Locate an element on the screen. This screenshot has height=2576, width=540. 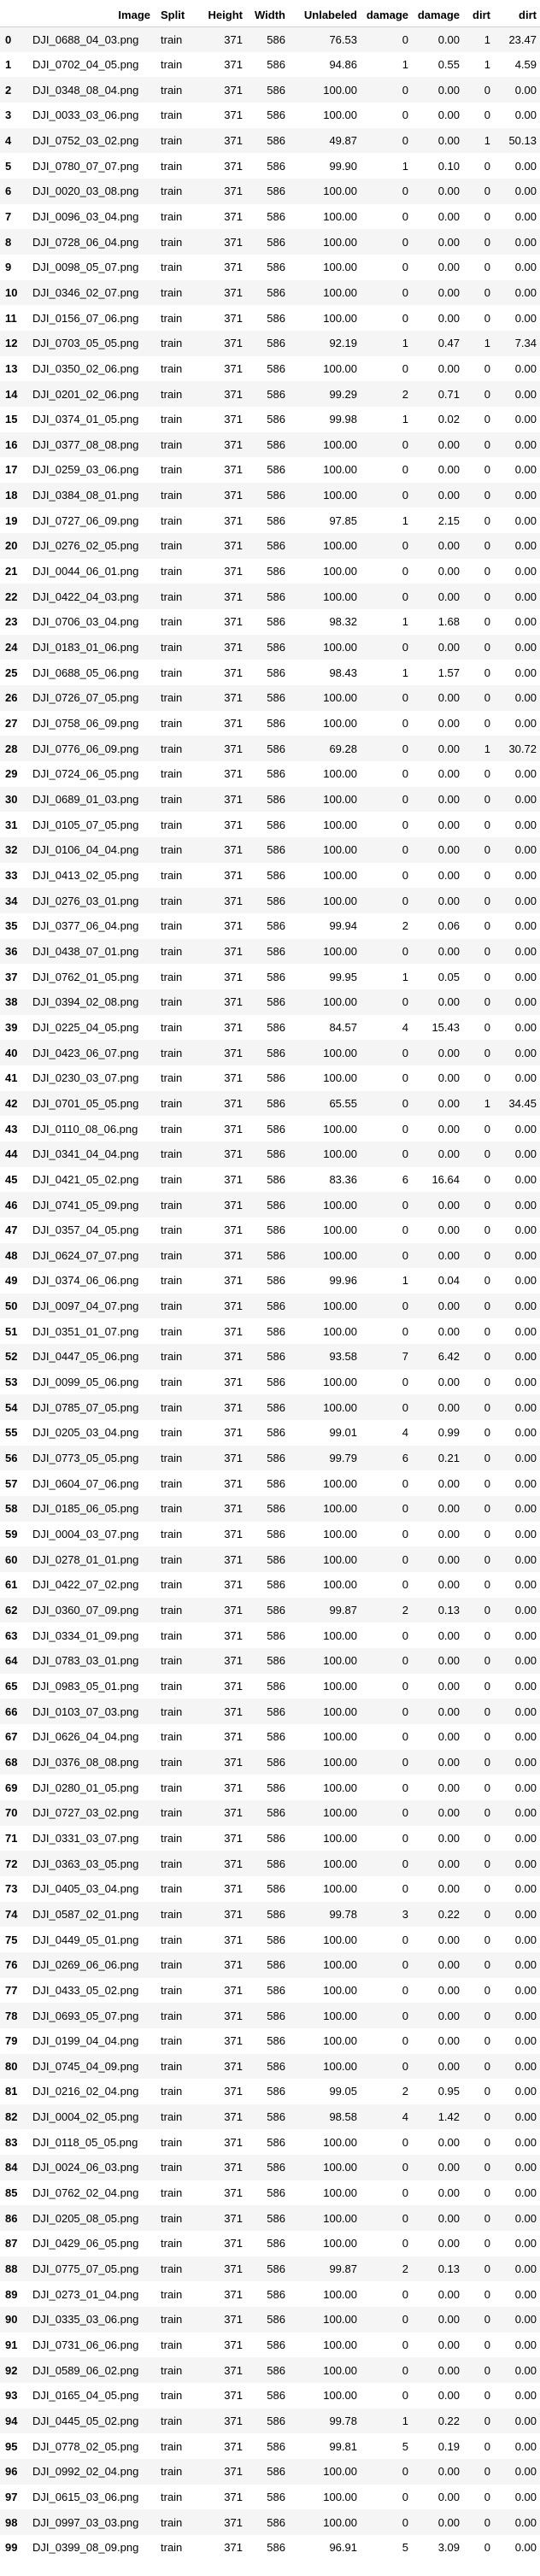
damage-count-cell: 6 is located at coordinates (405, 1179).